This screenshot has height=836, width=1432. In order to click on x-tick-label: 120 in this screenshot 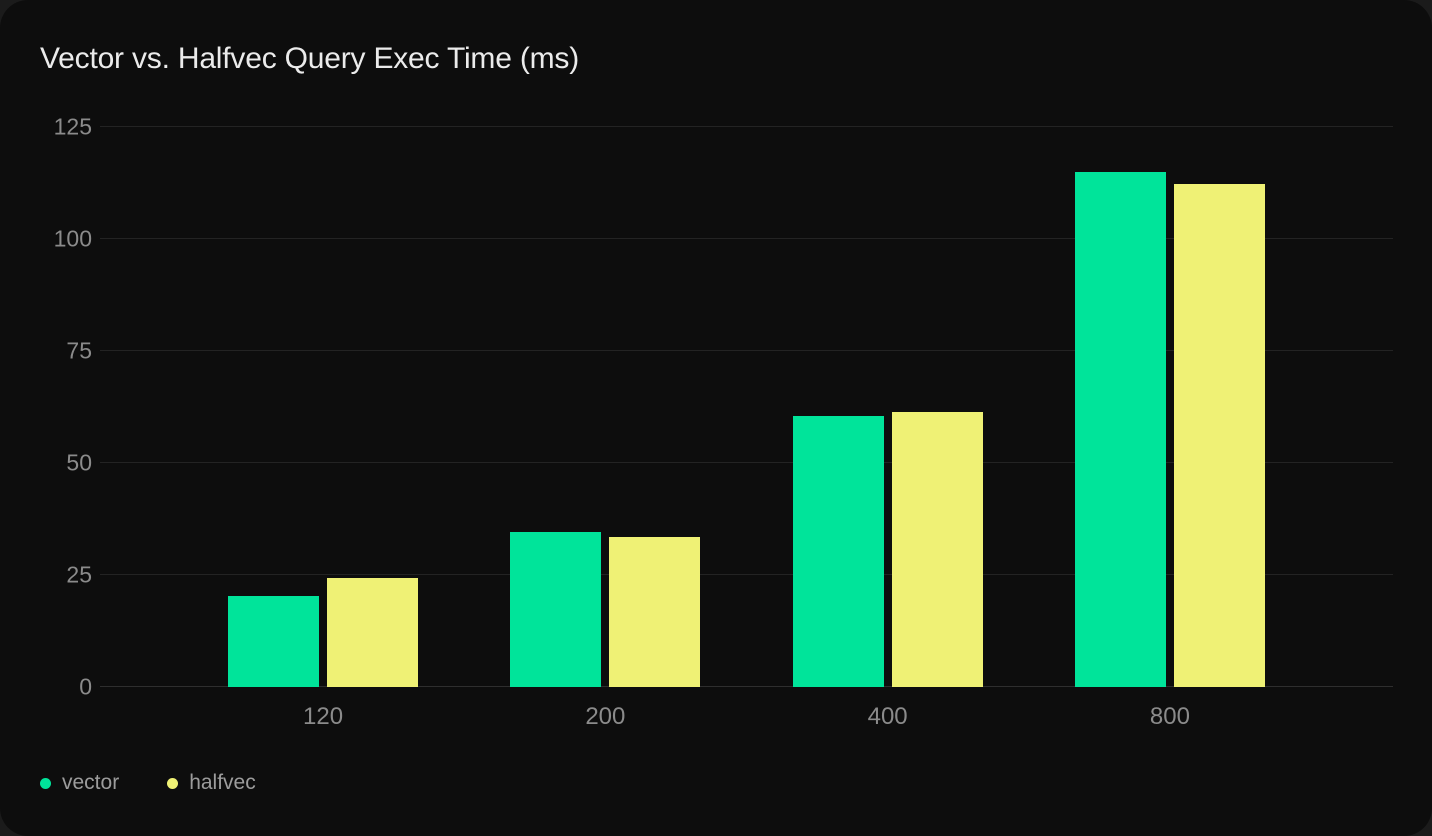, I will do `click(323, 716)`.